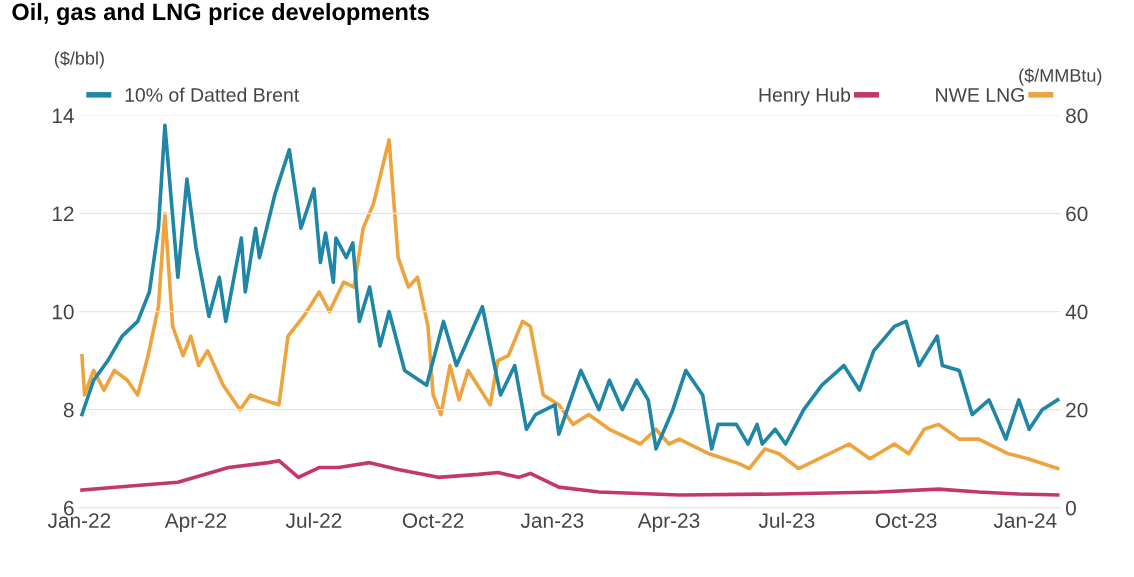 This screenshot has height=577, width=1134. I want to click on y2-tick-label: 40, so click(1076, 312).